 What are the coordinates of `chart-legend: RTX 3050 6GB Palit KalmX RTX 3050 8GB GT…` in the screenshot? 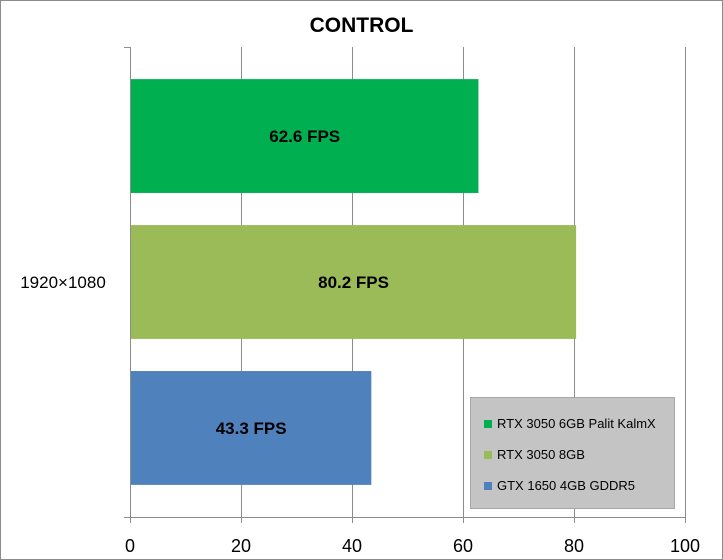 It's located at (572, 453).